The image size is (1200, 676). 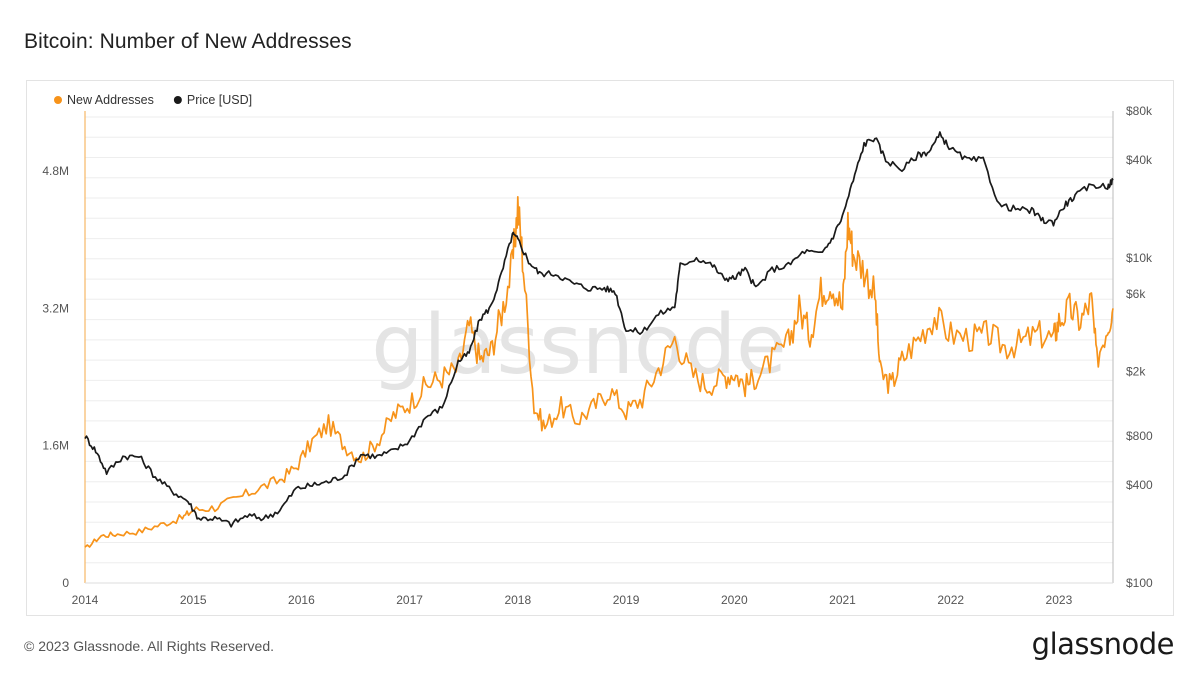 What do you see at coordinates (55, 308) in the screenshot?
I see `y-left-tick-label: 3.2M` at bounding box center [55, 308].